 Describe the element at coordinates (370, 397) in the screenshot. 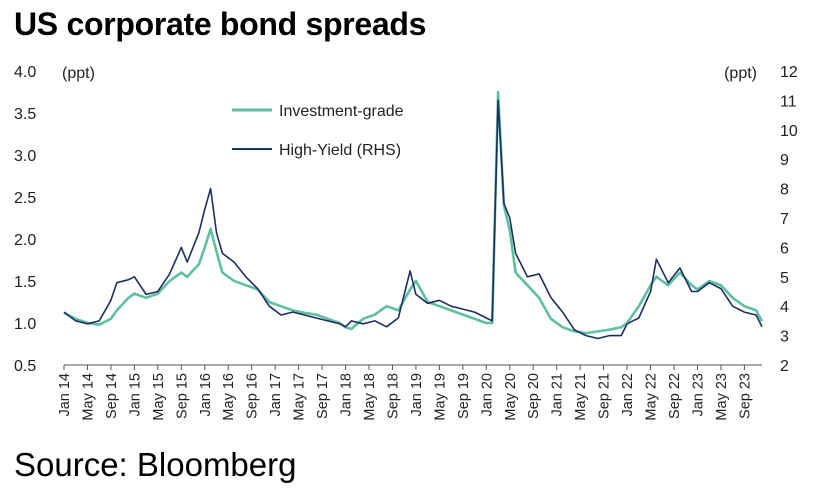

I see `x-tick-label: May 18` at that location.